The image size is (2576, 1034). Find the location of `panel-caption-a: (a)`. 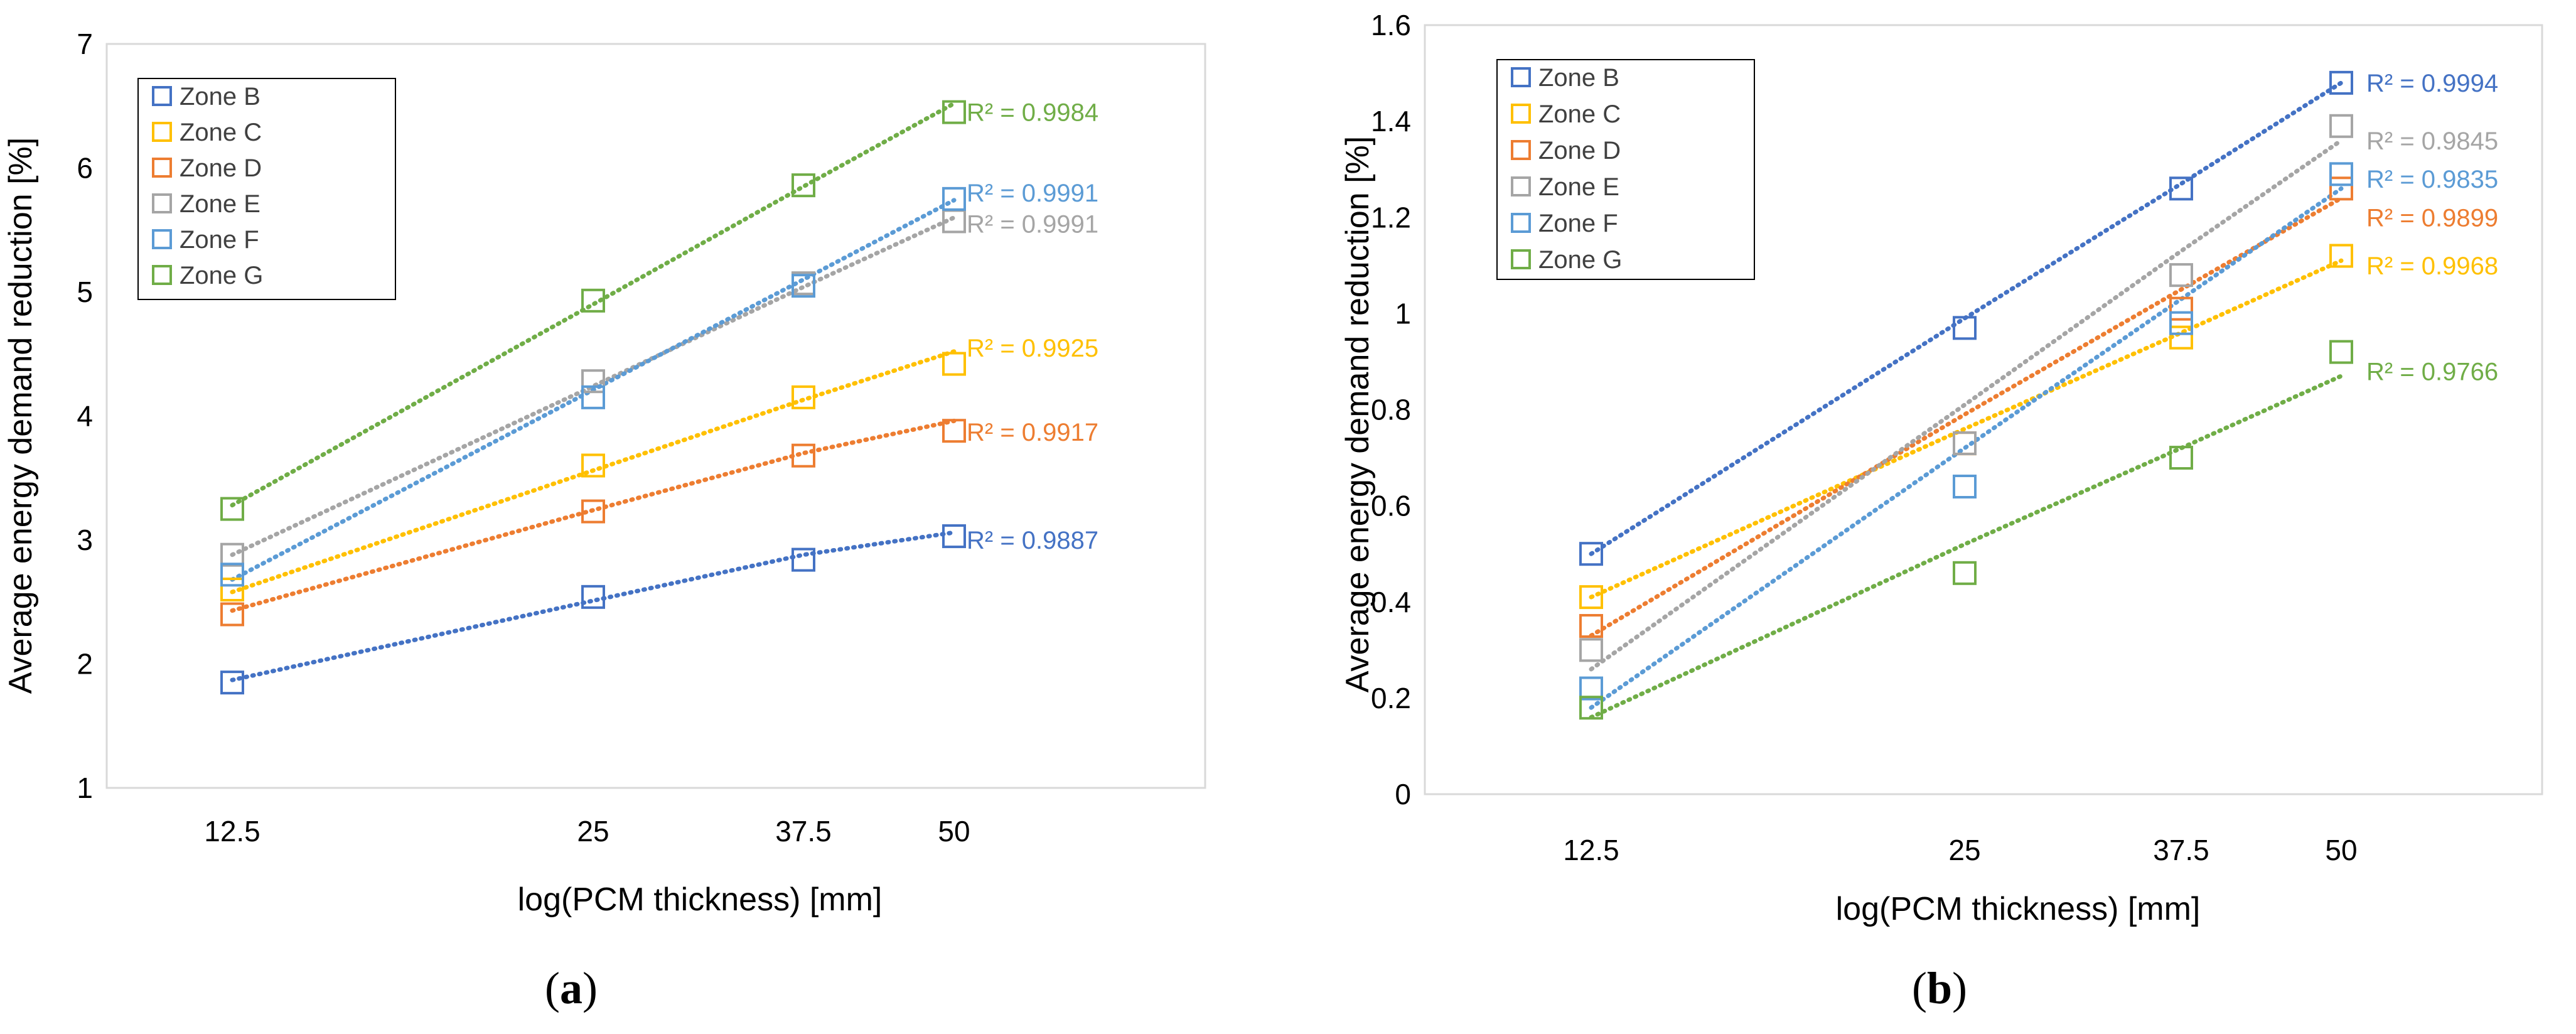

panel-caption-a: (a) is located at coordinates (571, 988).